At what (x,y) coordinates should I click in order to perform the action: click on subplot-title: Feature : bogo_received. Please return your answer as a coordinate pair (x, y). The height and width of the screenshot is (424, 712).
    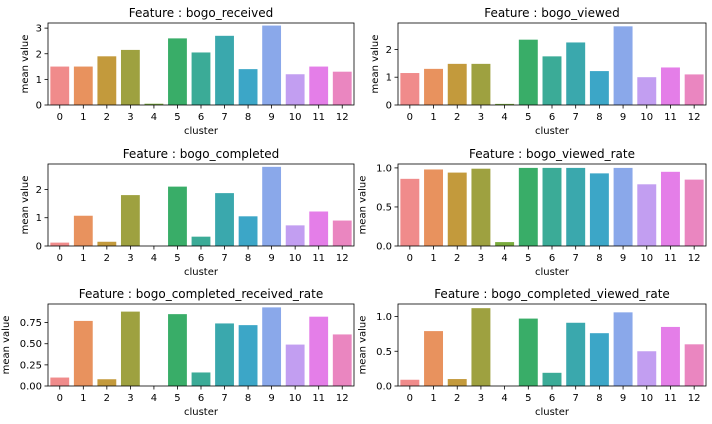
    Looking at the image, I should click on (201, 13).